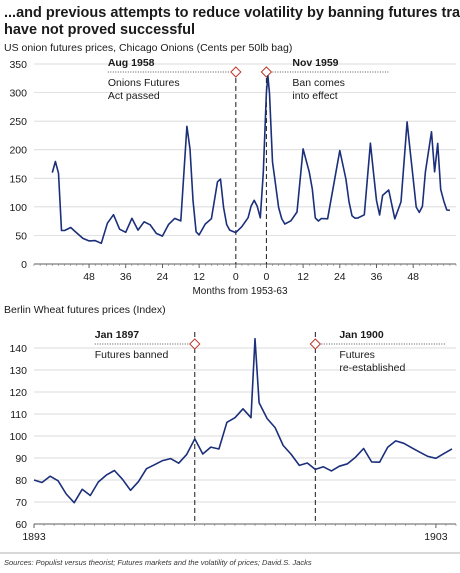  What do you see at coordinates (132, 355) in the screenshot?
I see `annotation-text: Futures banned` at bounding box center [132, 355].